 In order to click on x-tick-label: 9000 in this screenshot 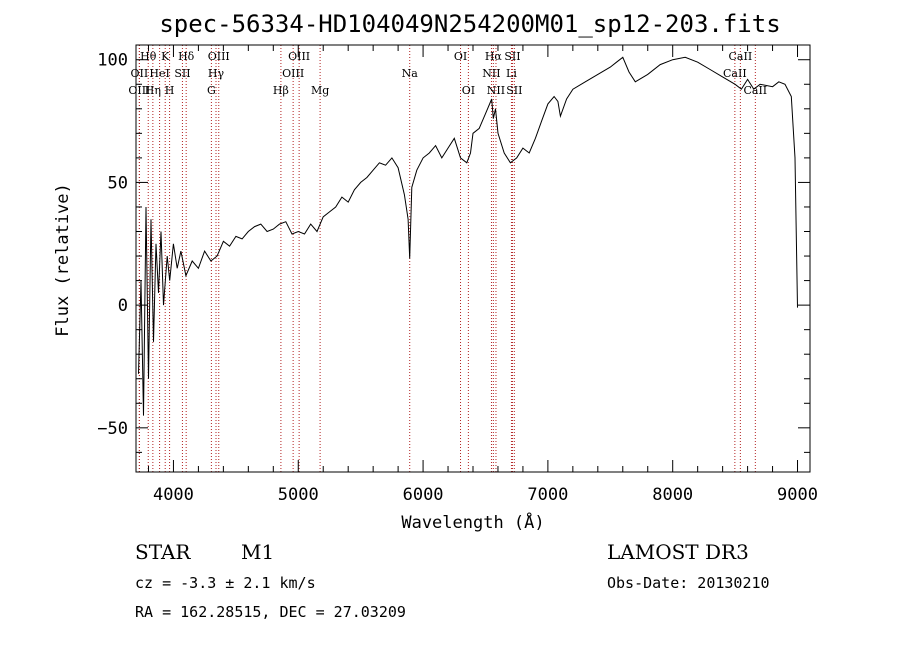, I will do `click(797, 495)`.